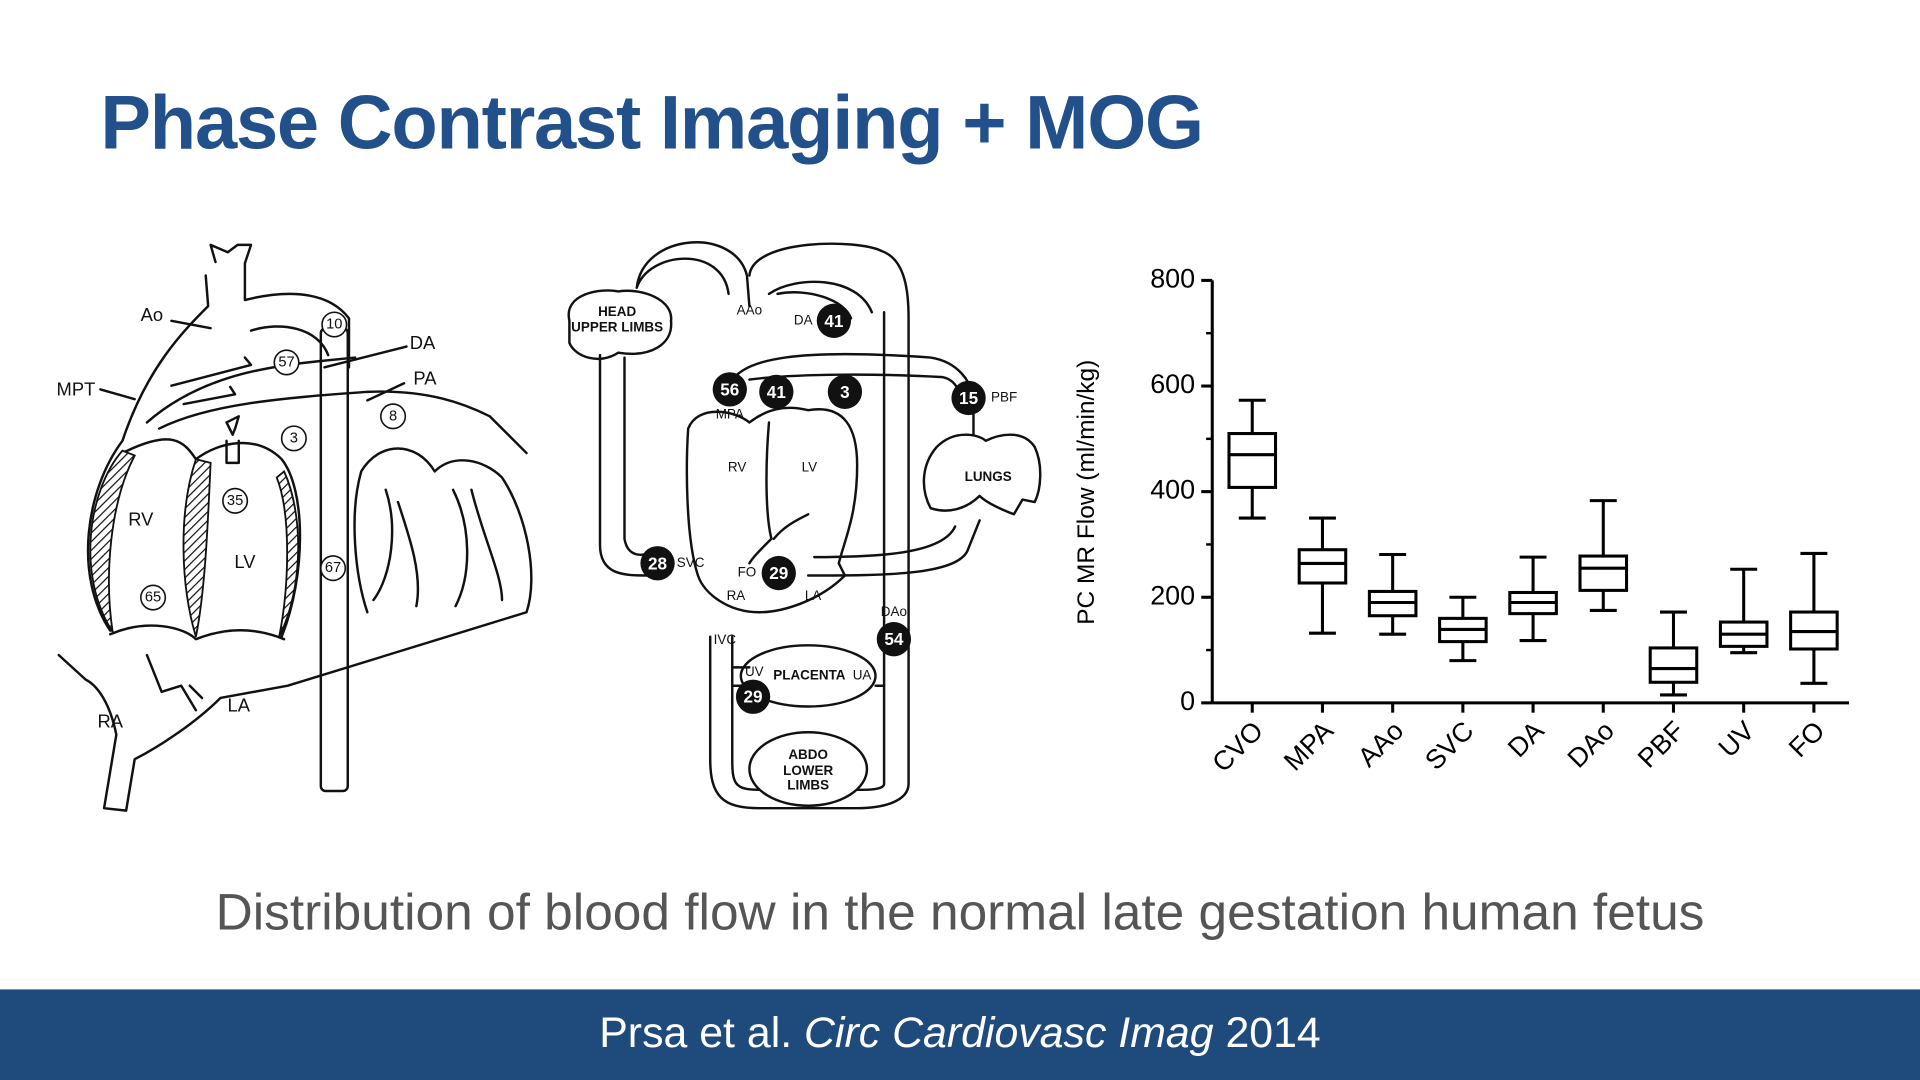 The height and width of the screenshot is (1080, 1920). I want to click on footer-band, so click(960, 1034).